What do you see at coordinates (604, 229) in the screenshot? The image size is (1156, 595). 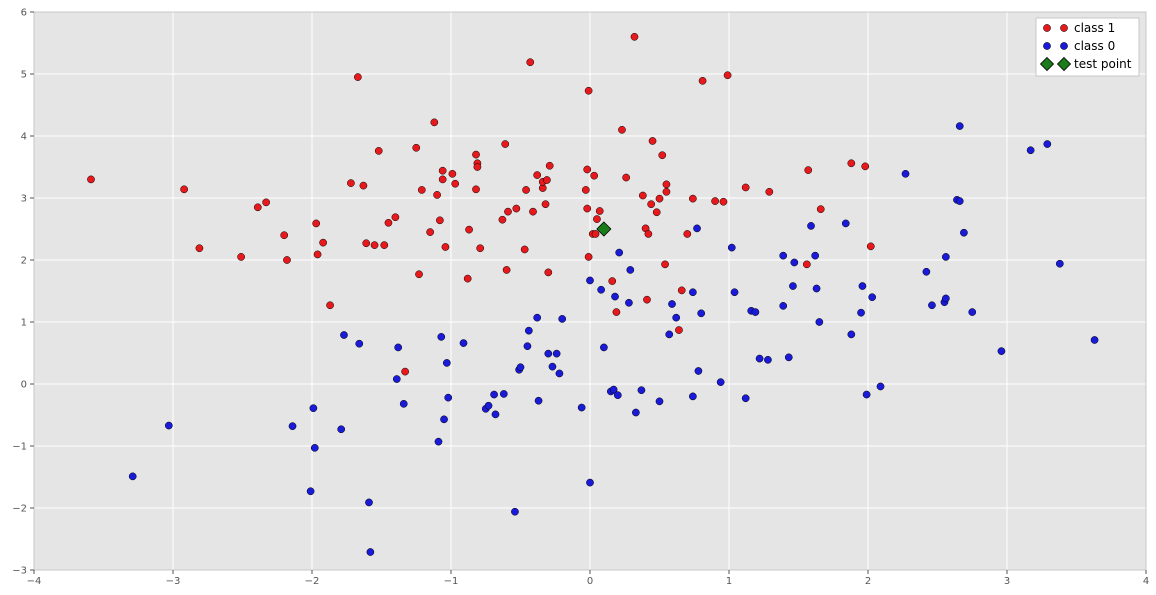 I see `test-point-marker` at bounding box center [604, 229].